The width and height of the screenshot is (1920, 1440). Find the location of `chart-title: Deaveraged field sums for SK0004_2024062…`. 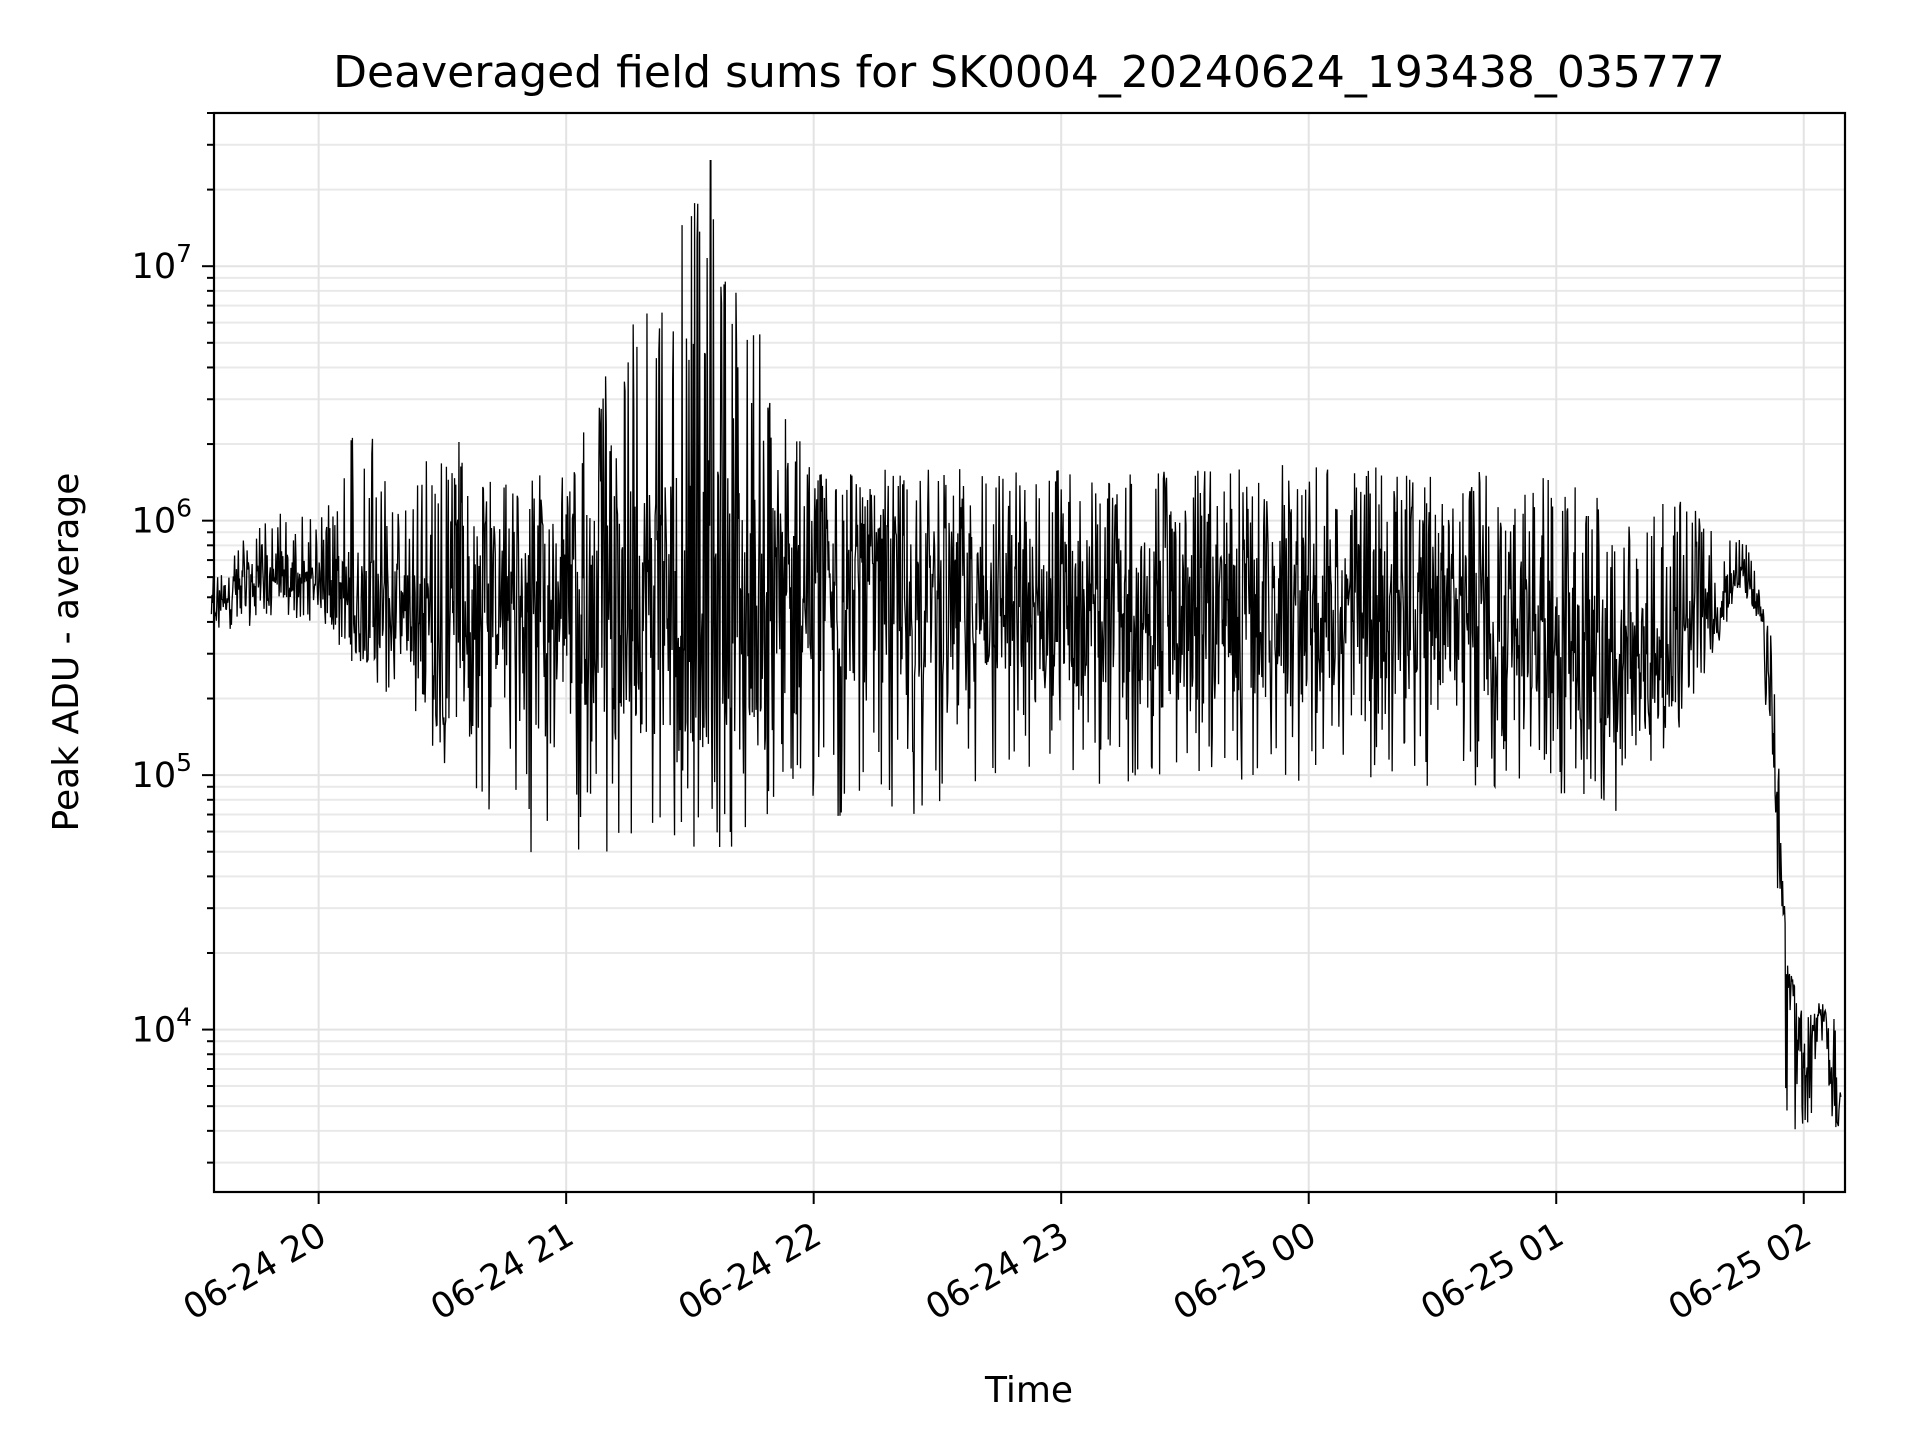

chart-title: Deaveraged field sums for SK0004_2024062… is located at coordinates (1029, 72).